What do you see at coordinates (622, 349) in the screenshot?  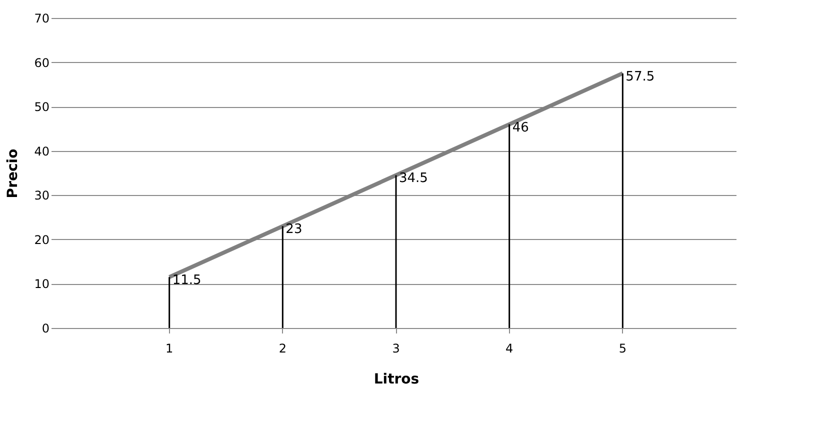 I see `x-tick-label: 5` at bounding box center [622, 349].